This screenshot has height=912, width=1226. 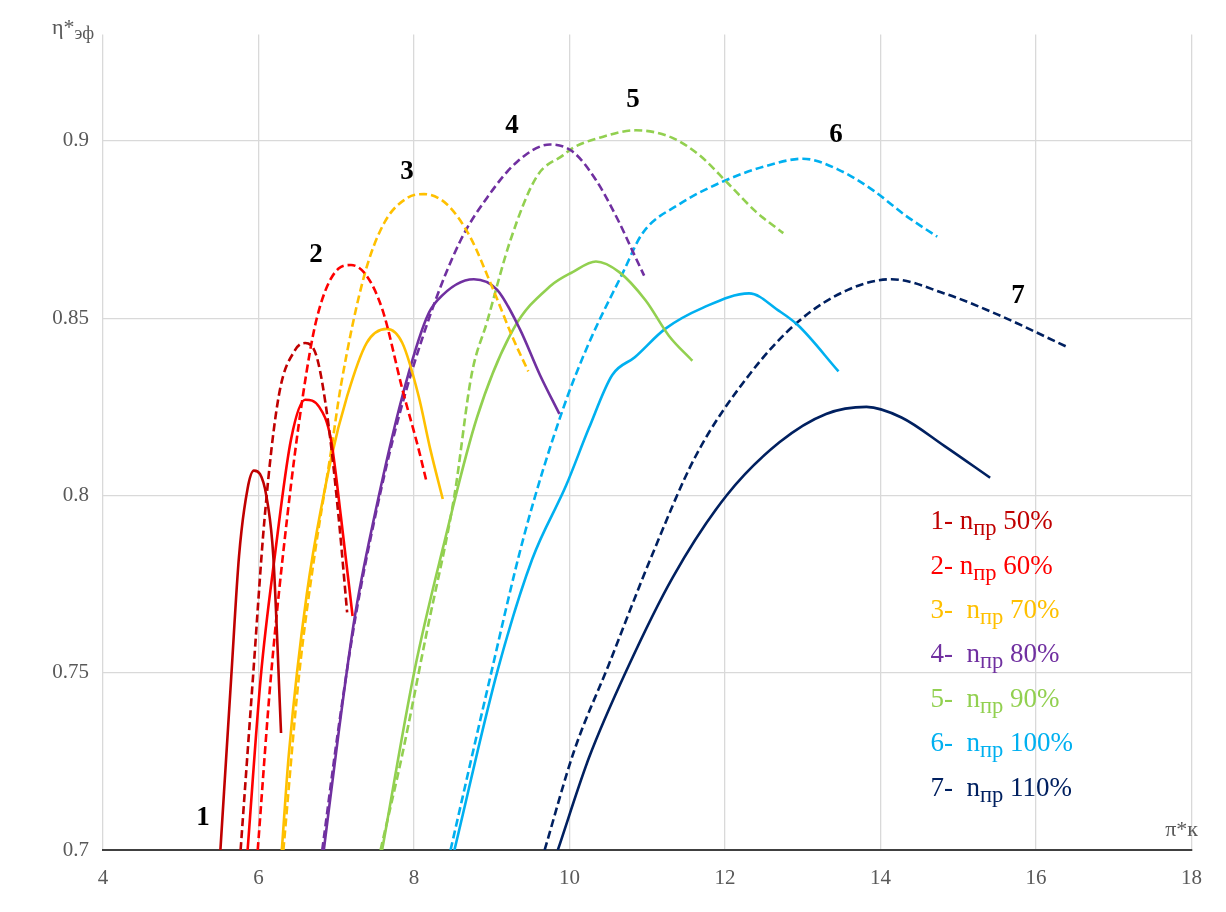 What do you see at coordinates (414, 877) in the screenshot?
I see `x-tick-label: 8` at bounding box center [414, 877].